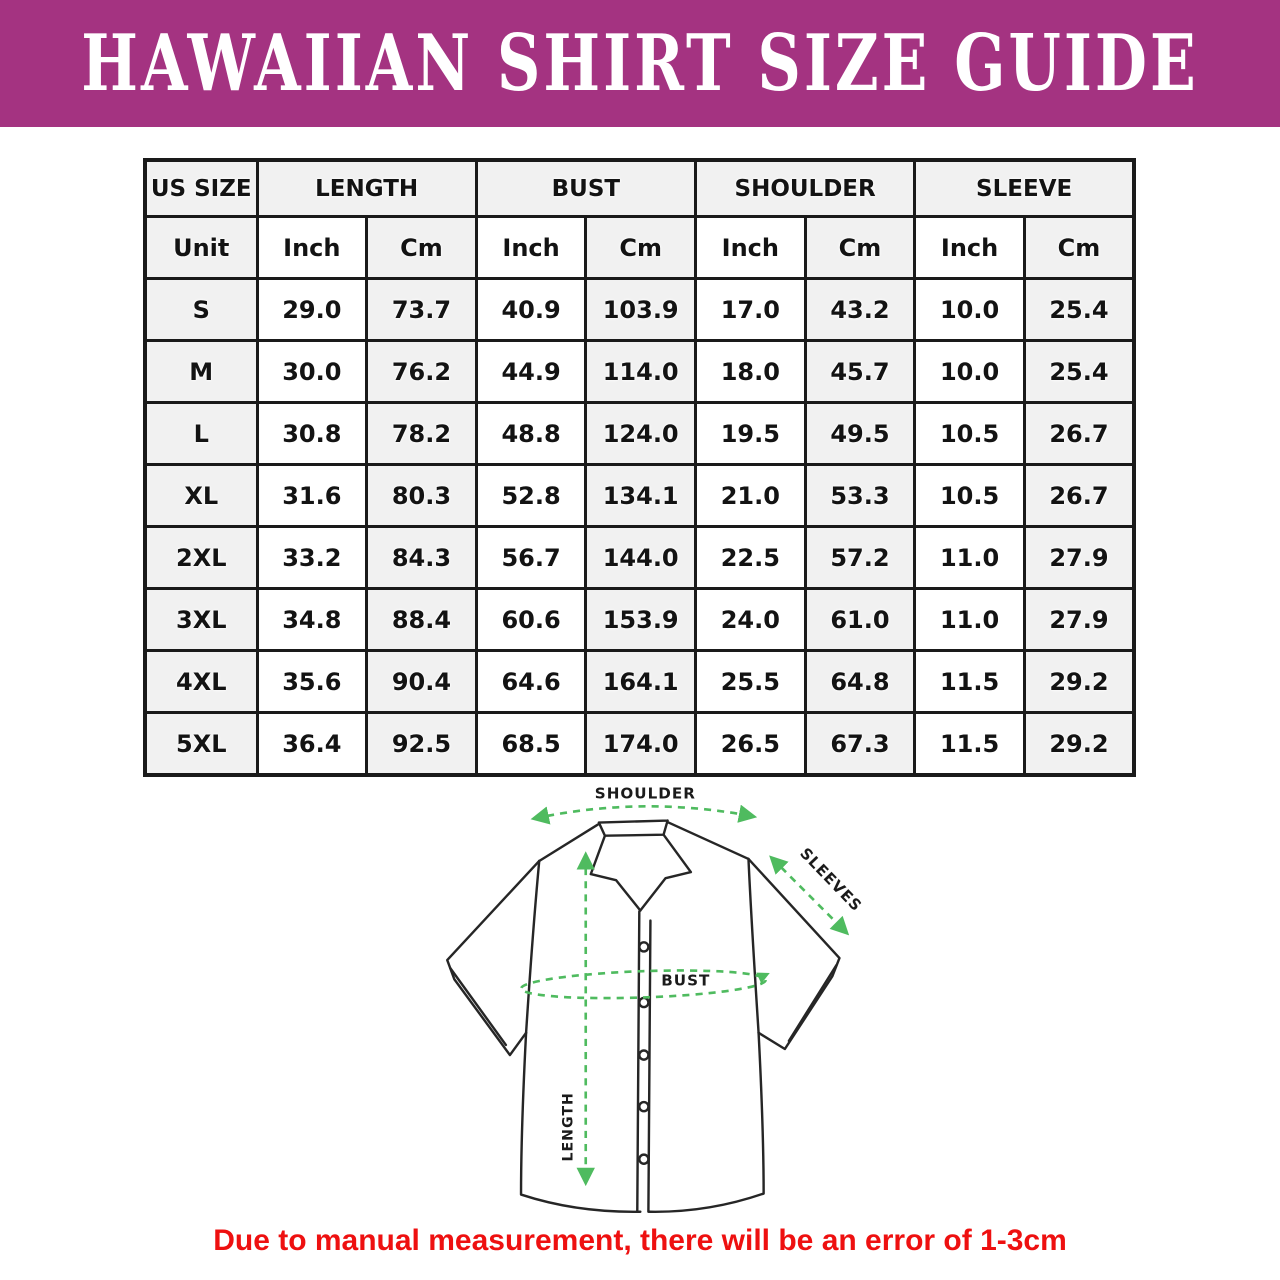 This screenshot has height=1280, width=1280. Describe the element at coordinates (830, 879) in the screenshot. I see `sleeves-label: SLEEVES` at that location.